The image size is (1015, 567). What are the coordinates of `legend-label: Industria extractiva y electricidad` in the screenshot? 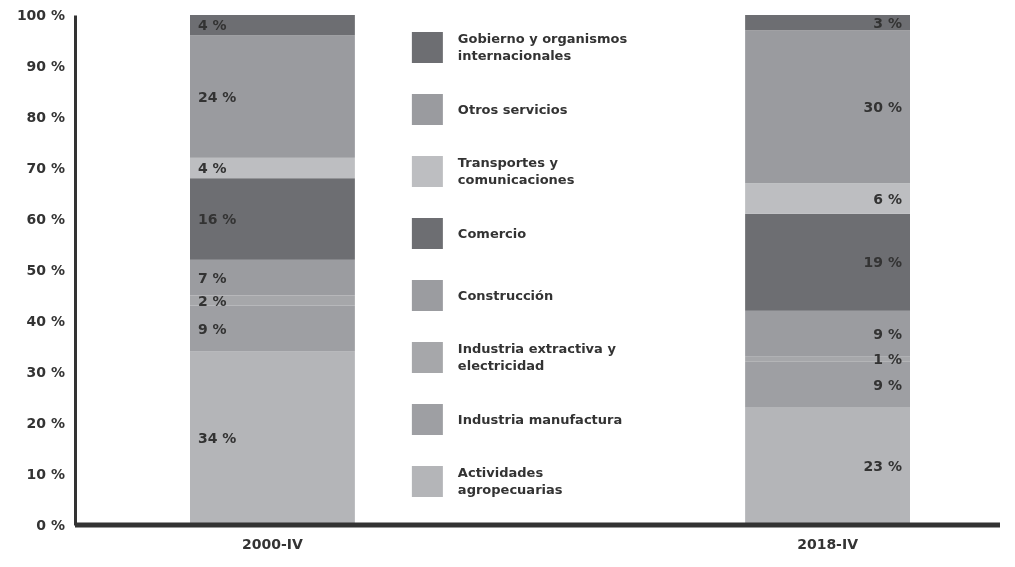 It's located at (537, 357).